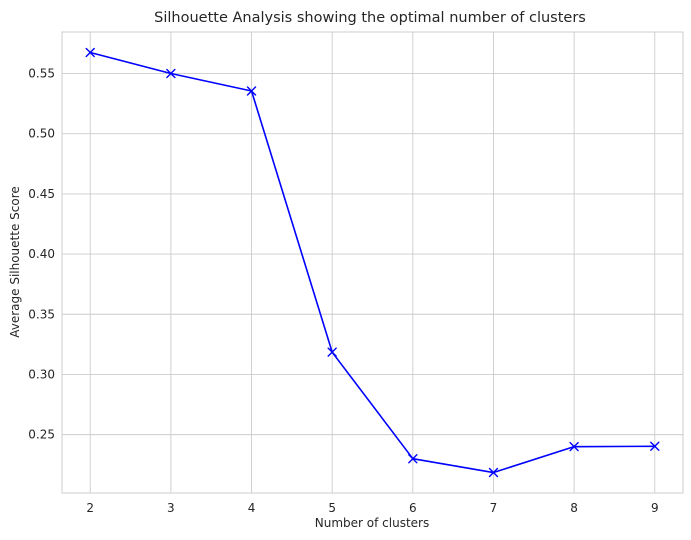 The height and width of the screenshot is (540, 691). Describe the element at coordinates (574, 508) in the screenshot. I see `x-tick-label: 8` at that location.